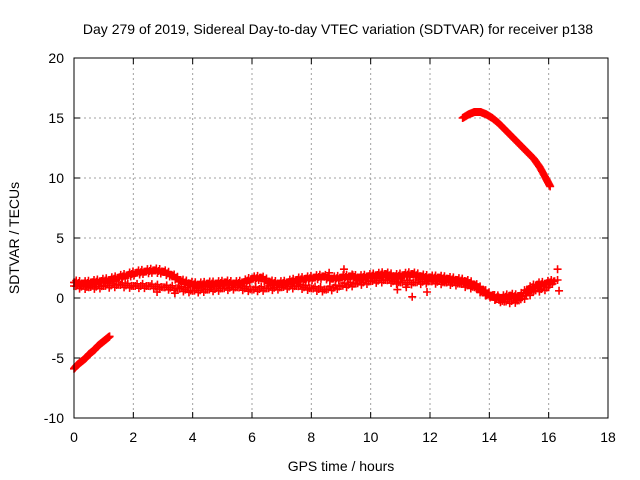  What do you see at coordinates (133, 437) in the screenshot?
I see `x-tick-label: 2` at bounding box center [133, 437].